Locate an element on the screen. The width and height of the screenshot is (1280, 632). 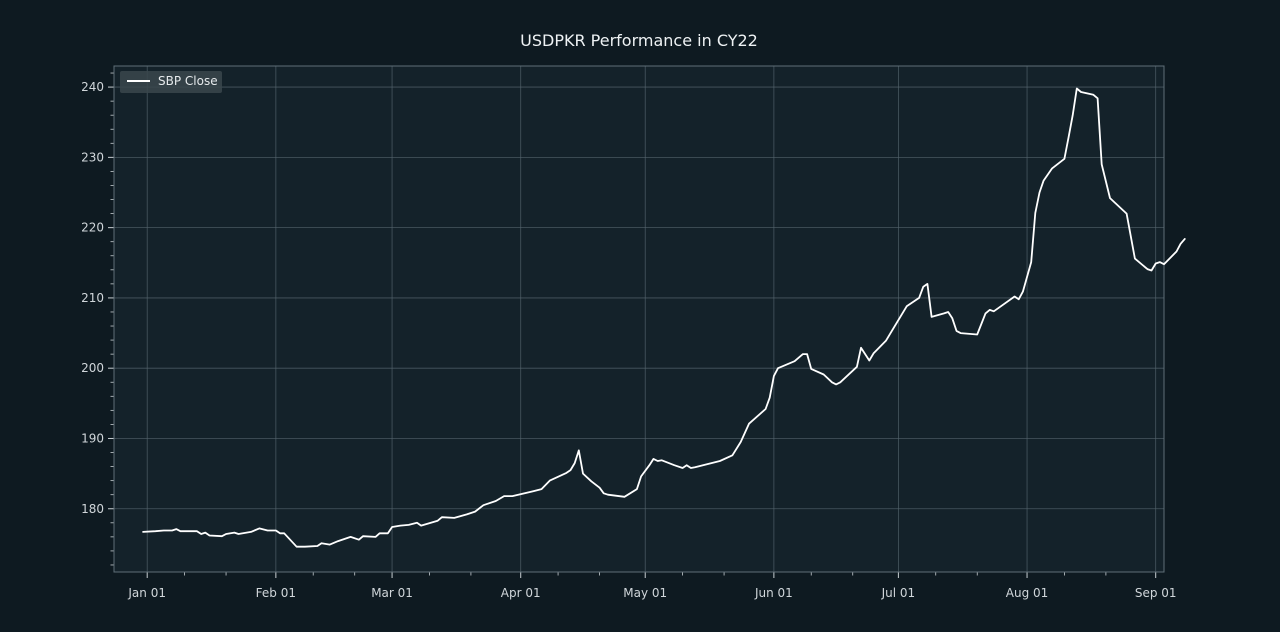
legend: SBP Close is located at coordinates (171, 82).